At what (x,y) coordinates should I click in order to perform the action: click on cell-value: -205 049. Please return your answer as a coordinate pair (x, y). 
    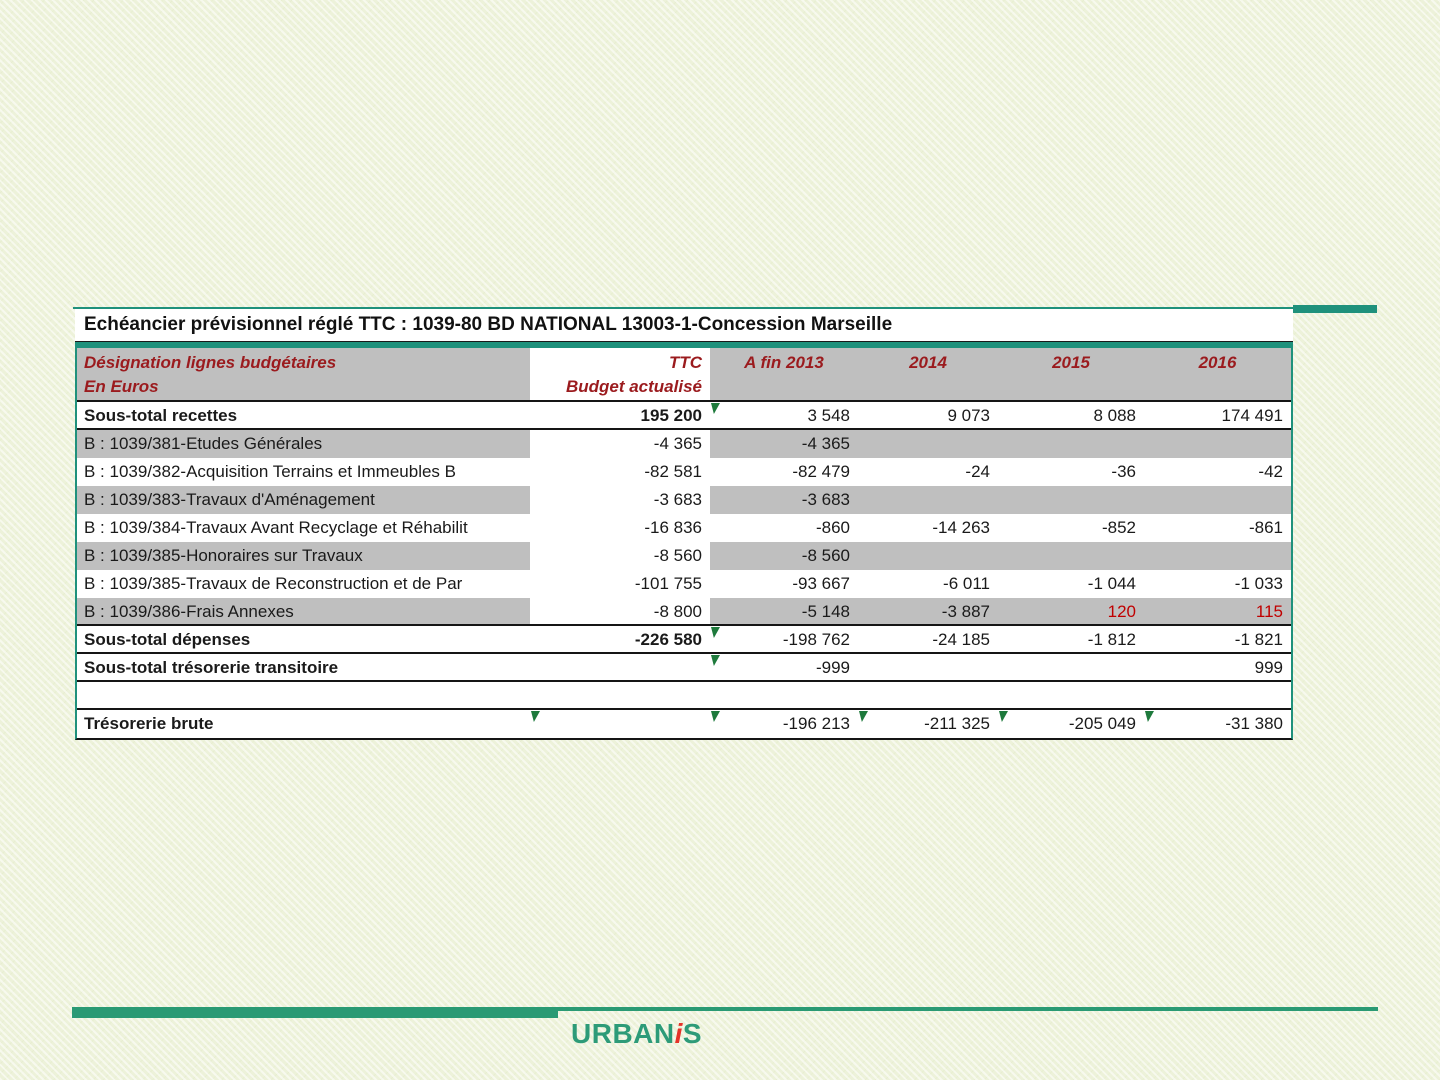
    Looking at the image, I should click on (1102, 723).